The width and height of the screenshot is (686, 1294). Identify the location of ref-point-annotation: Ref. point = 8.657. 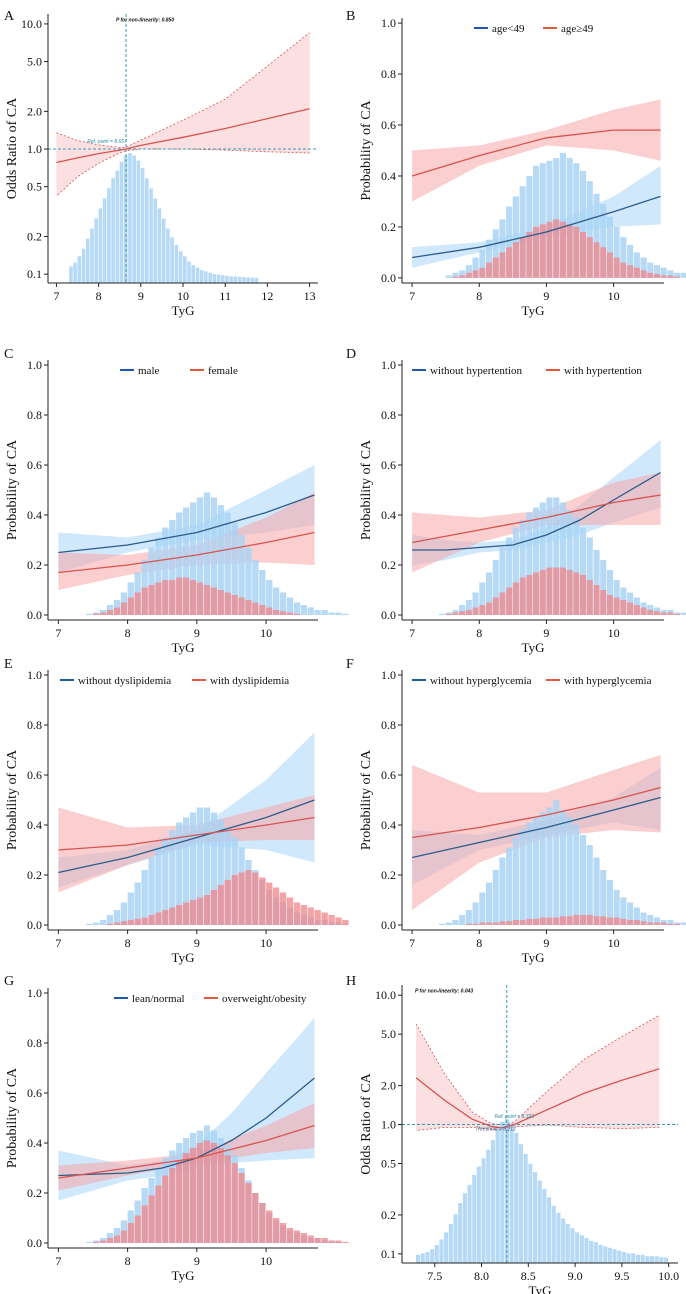
(107, 142).